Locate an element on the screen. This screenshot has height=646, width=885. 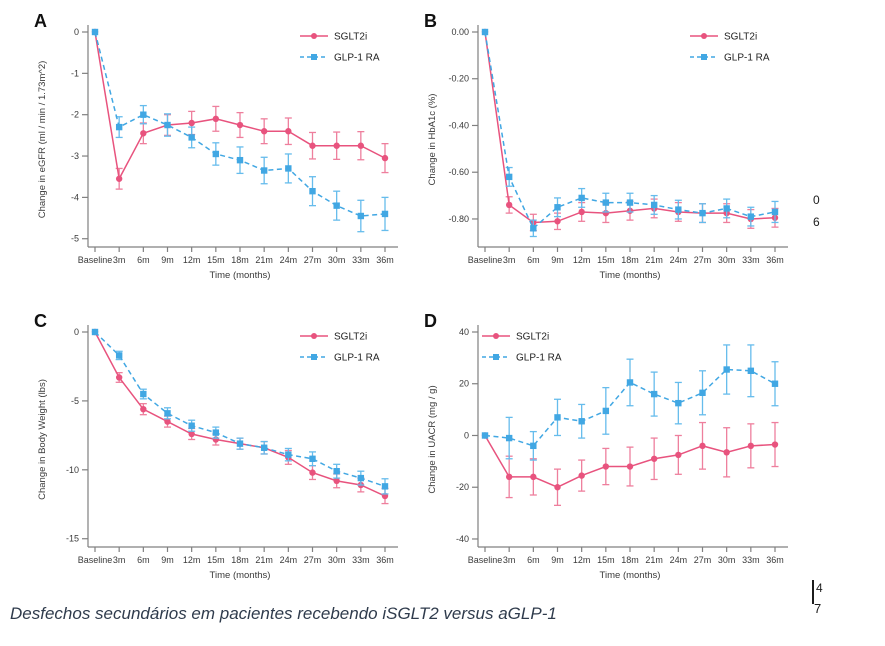
svg-text: -0.80 is located at coordinates (458, 219).